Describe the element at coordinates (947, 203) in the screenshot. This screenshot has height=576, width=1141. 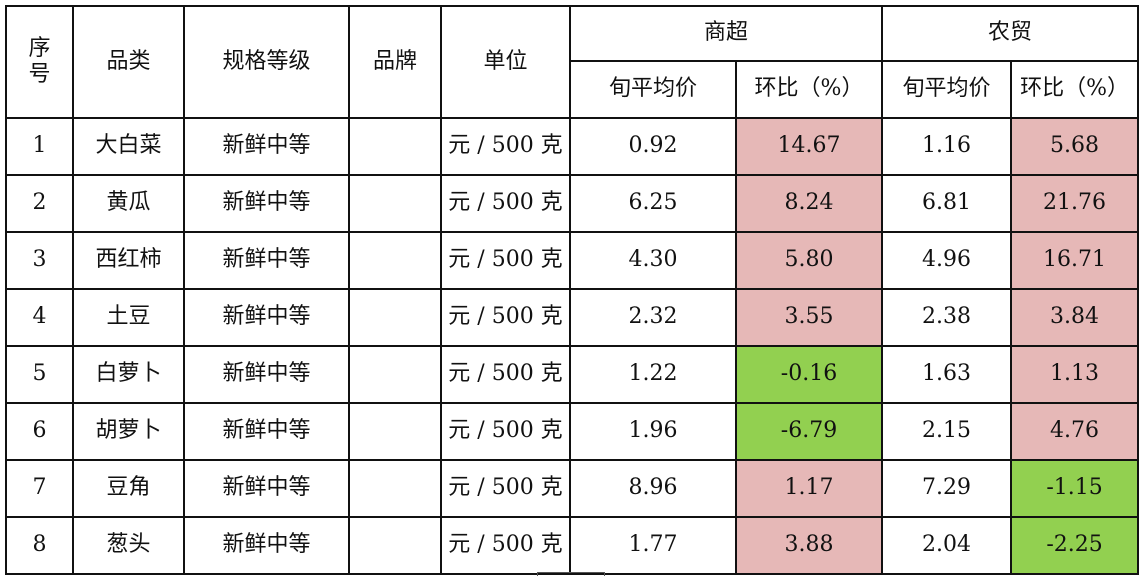
I see `cell-farmers-avg-price: 6.81` at that location.